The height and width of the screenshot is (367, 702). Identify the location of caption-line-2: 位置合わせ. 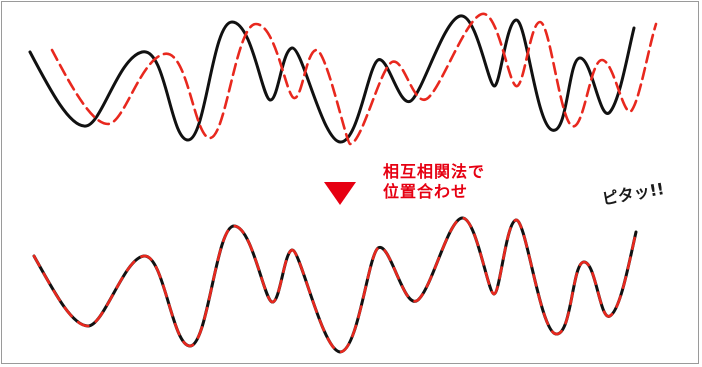
(426, 191).